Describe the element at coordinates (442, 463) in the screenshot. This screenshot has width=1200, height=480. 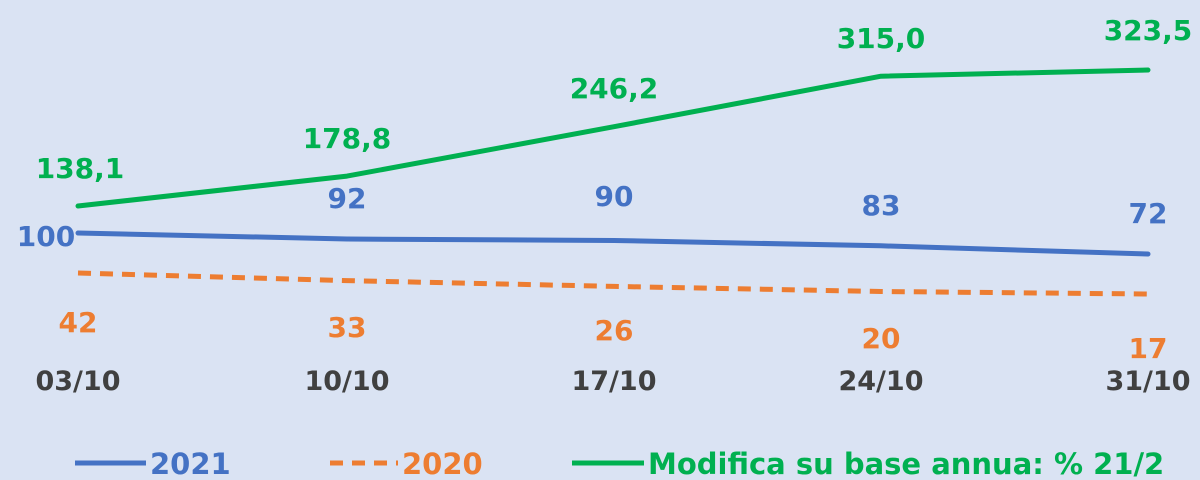
I see `legend-label-1: 2020` at that location.